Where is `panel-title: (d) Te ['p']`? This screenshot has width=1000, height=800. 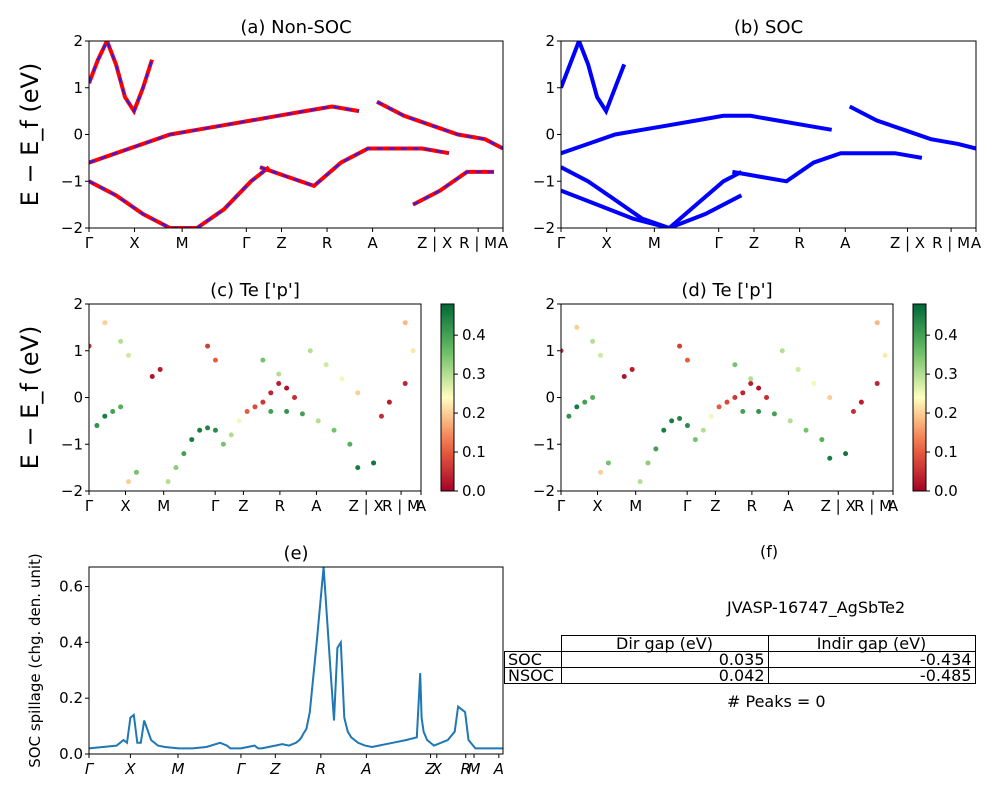
panel-title: (d) Te ['p'] is located at coordinates (726, 290).